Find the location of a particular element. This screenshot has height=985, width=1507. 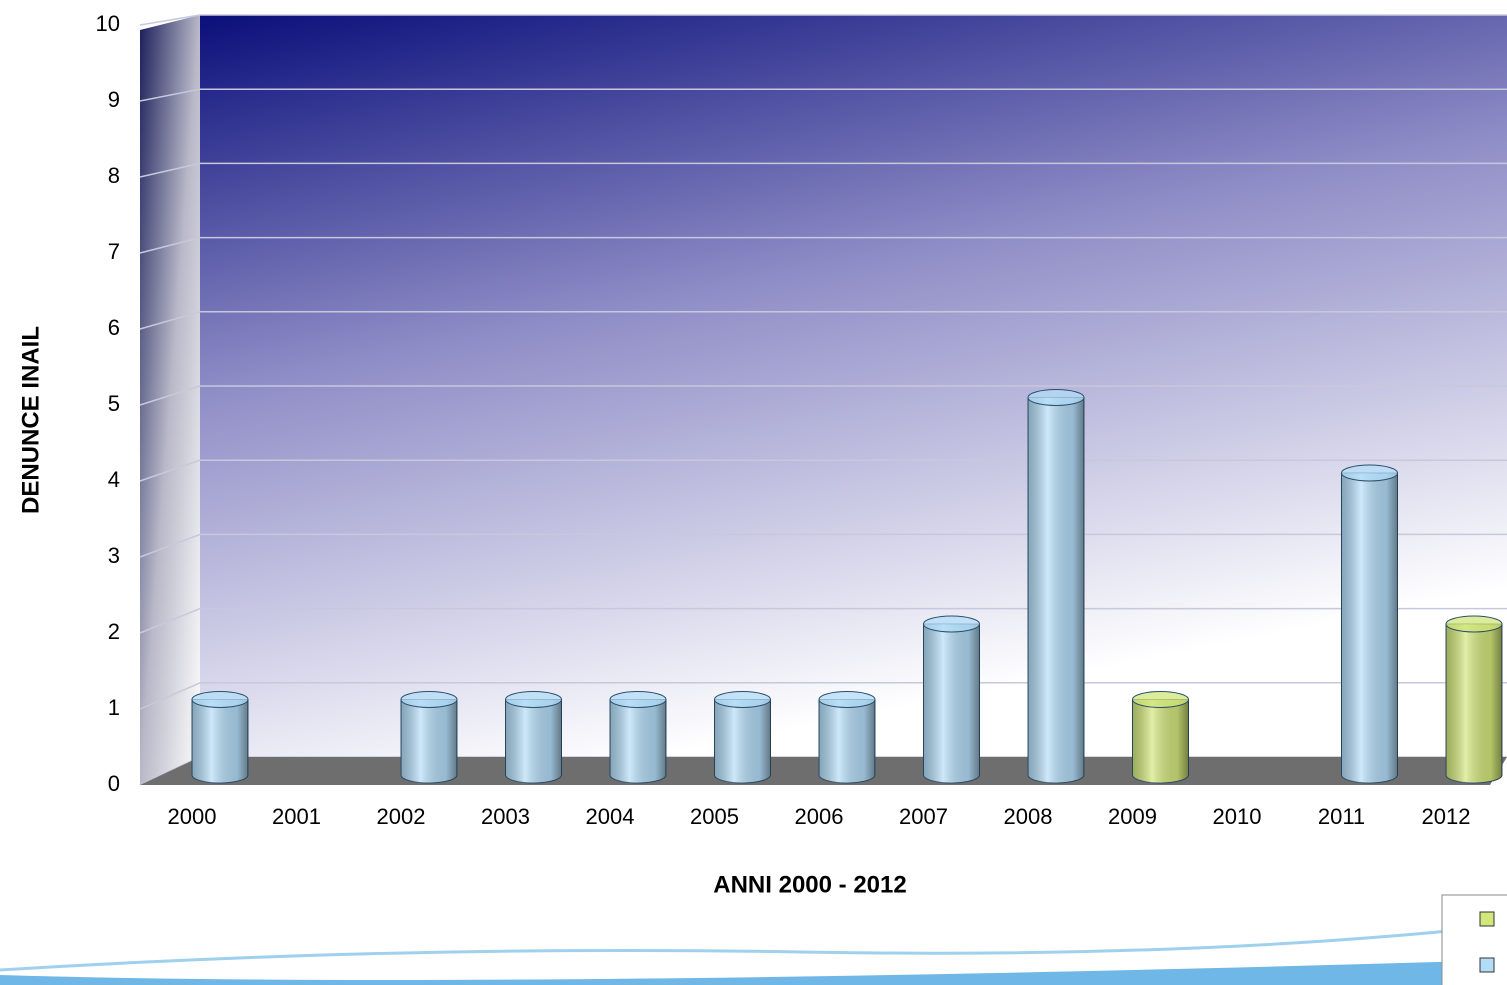

y-tick-label: 7 is located at coordinates (114, 251).